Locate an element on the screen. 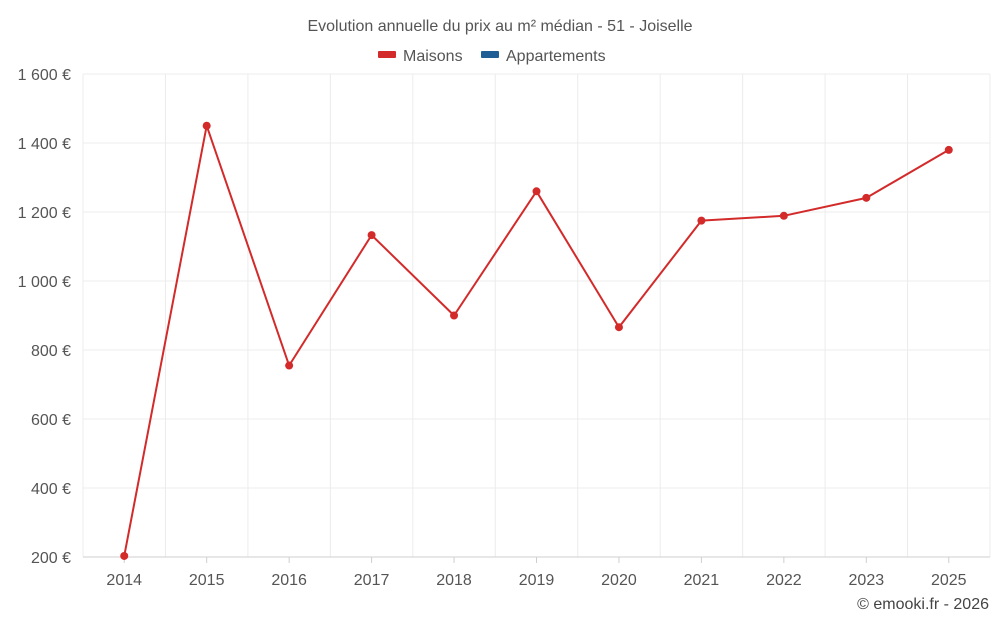  x-tick-label: 2017 is located at coordinates (372, 580).